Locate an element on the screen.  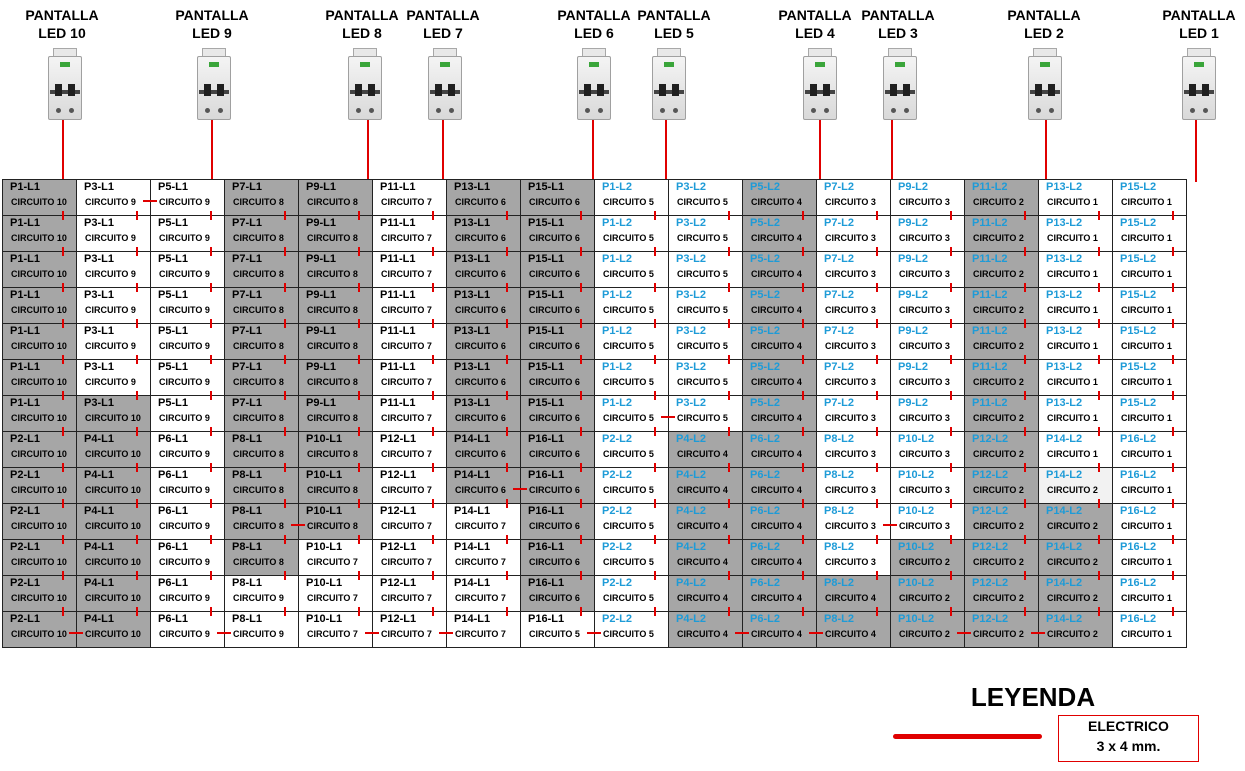
panel-cell: P1-L1 CIRCUITO 10 is located at coordinates (39, 235).